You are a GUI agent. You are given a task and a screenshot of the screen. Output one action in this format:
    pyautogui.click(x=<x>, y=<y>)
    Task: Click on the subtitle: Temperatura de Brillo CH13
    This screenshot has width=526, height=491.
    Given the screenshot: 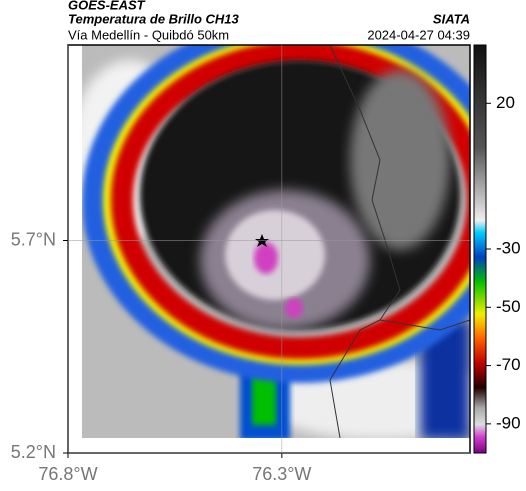 What is the action you would take?
    pyautogui.click(x=154, y=18)
    